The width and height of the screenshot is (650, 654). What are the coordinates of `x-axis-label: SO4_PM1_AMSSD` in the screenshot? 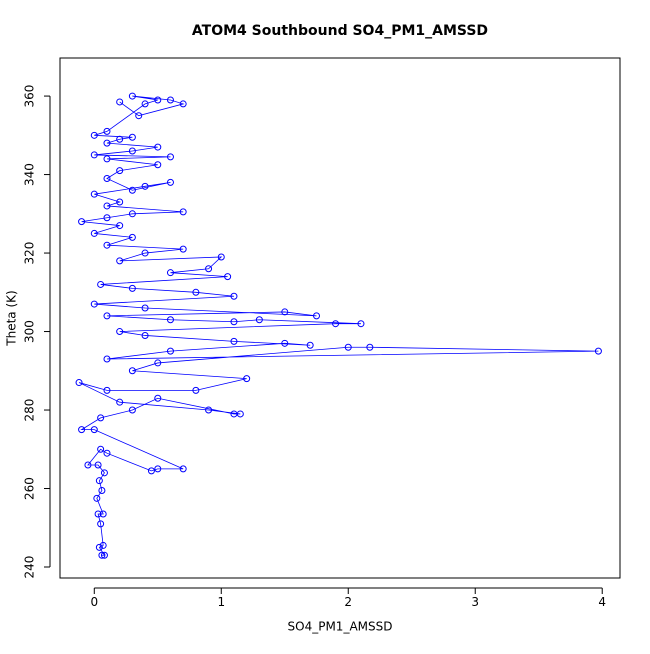 It's located at (340, 627).